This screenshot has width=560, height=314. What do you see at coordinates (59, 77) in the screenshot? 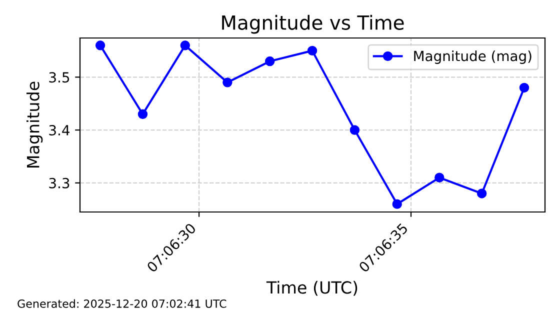
I see `y-tick-label: 3.5` at bounding box center [59, 77].